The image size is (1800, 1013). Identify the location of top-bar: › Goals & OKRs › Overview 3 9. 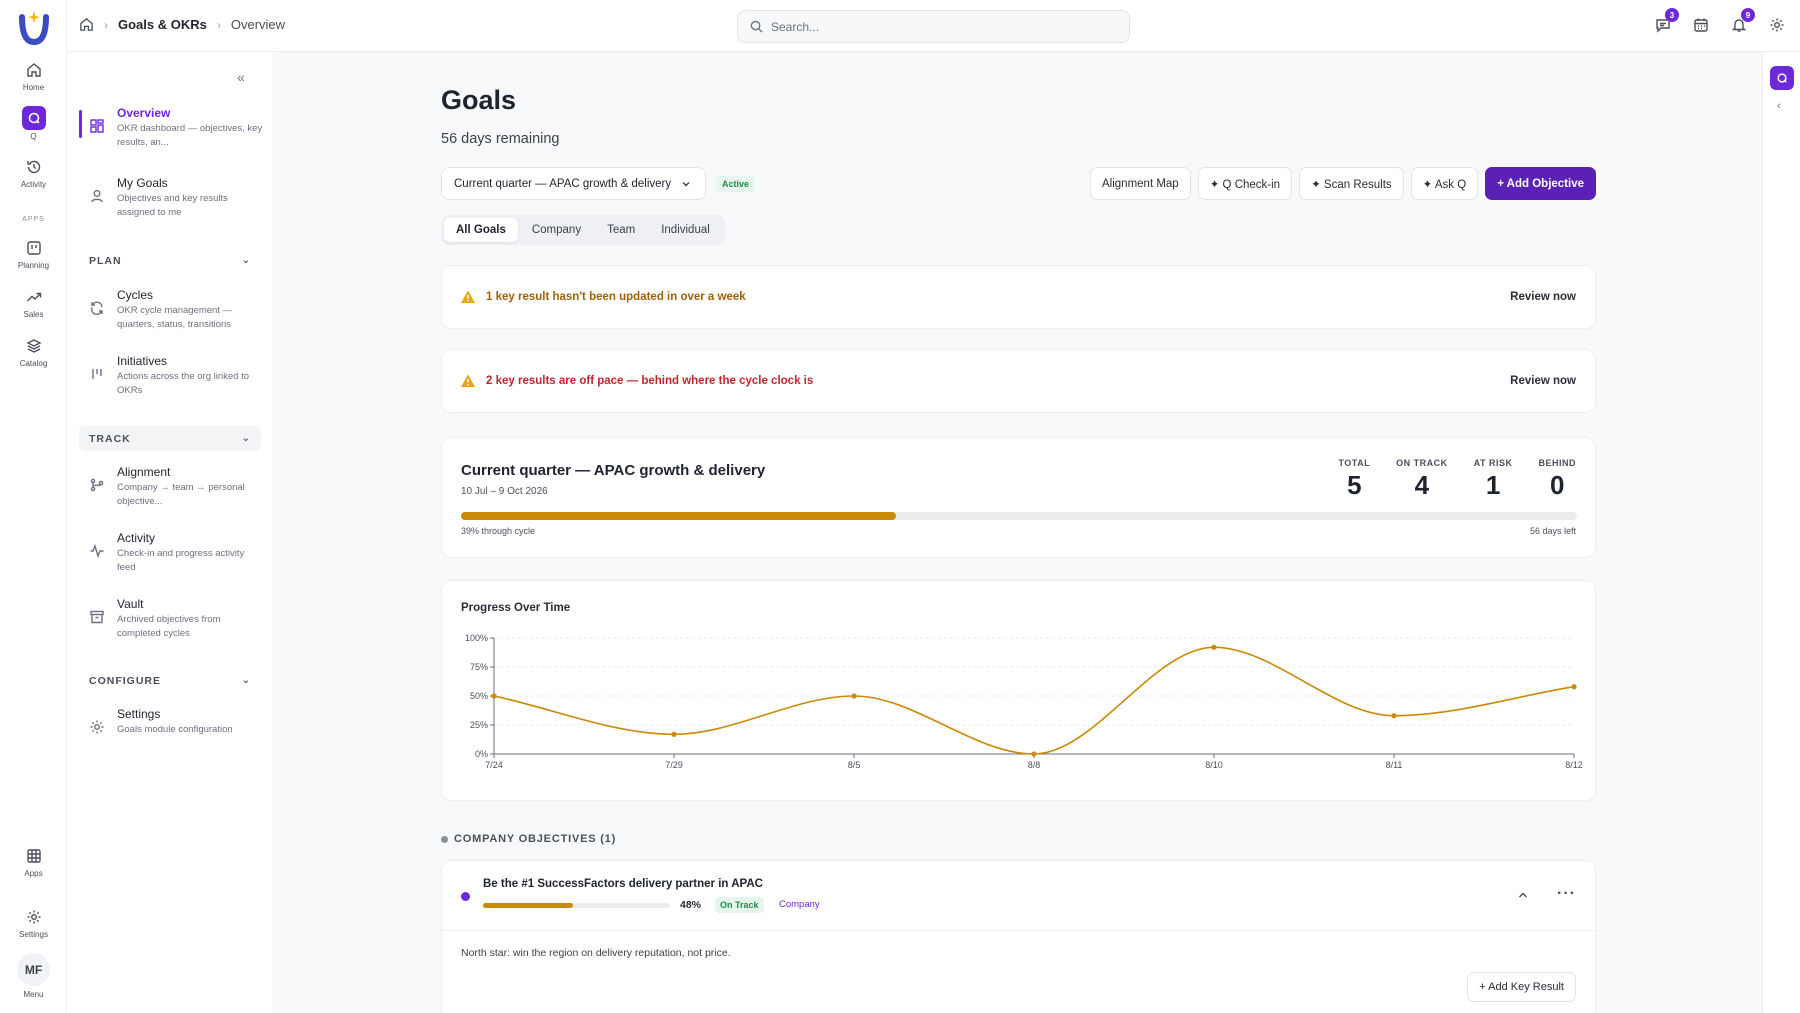
(933, 26).